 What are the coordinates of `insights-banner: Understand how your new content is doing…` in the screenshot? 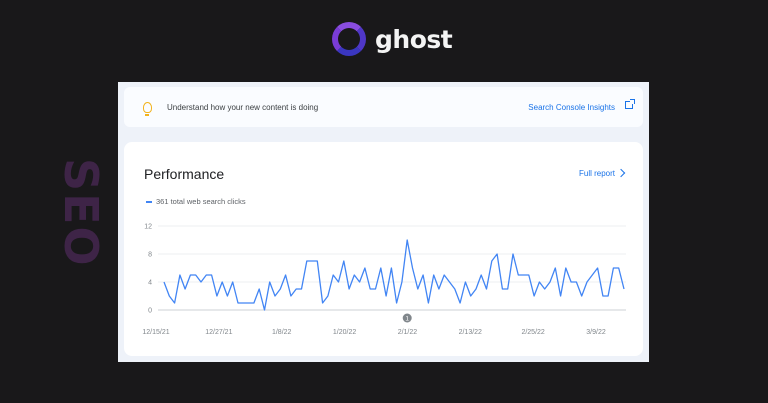 It's located at (383, 107).